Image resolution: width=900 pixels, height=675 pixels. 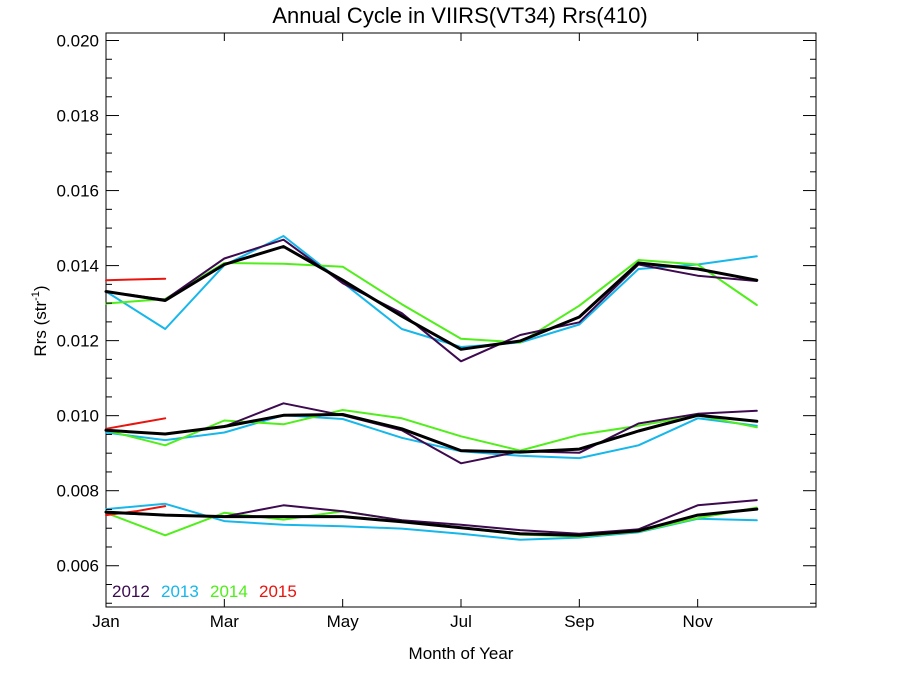 What do you see at coordinates (77, 566) in the screenshot?
I see `y-tick-label: 0.006` at bounding box center [77, 566].